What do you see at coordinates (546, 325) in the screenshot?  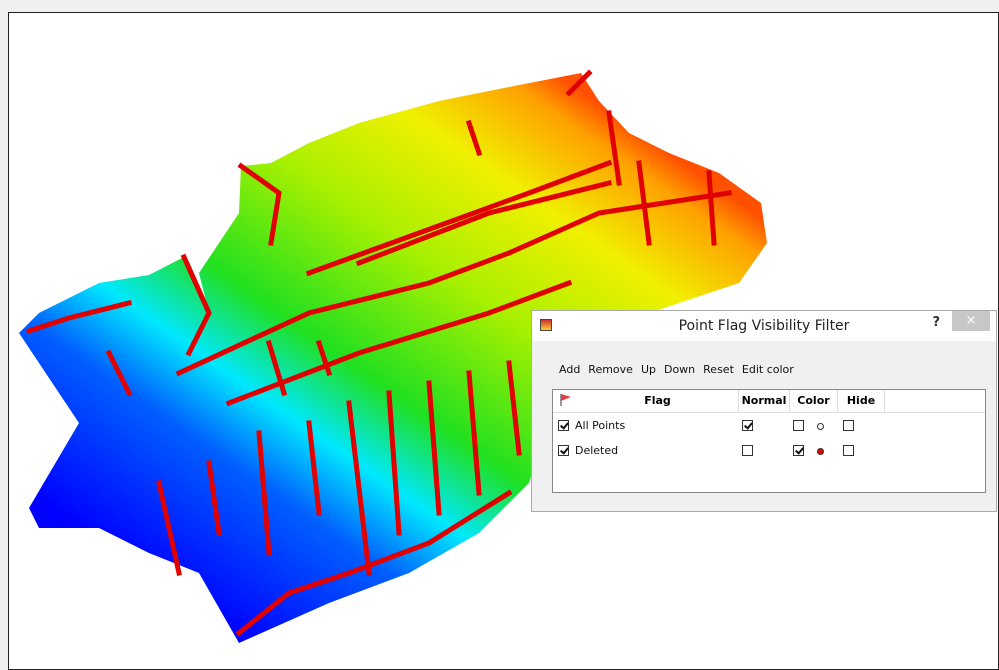 I see `app-icon` at bounding box center [546, 325].